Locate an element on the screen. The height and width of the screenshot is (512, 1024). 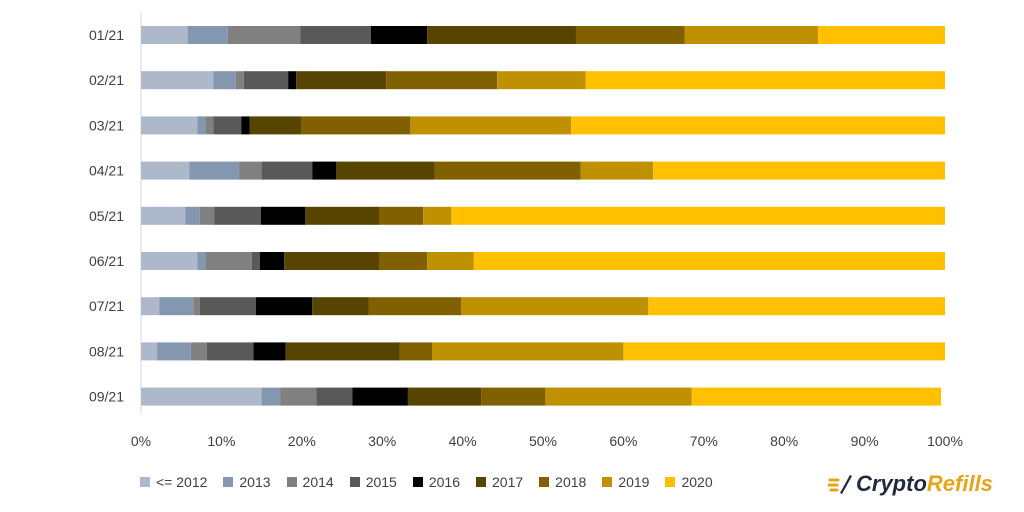
category-label: 09/21 is located at coordinates (106, 397).